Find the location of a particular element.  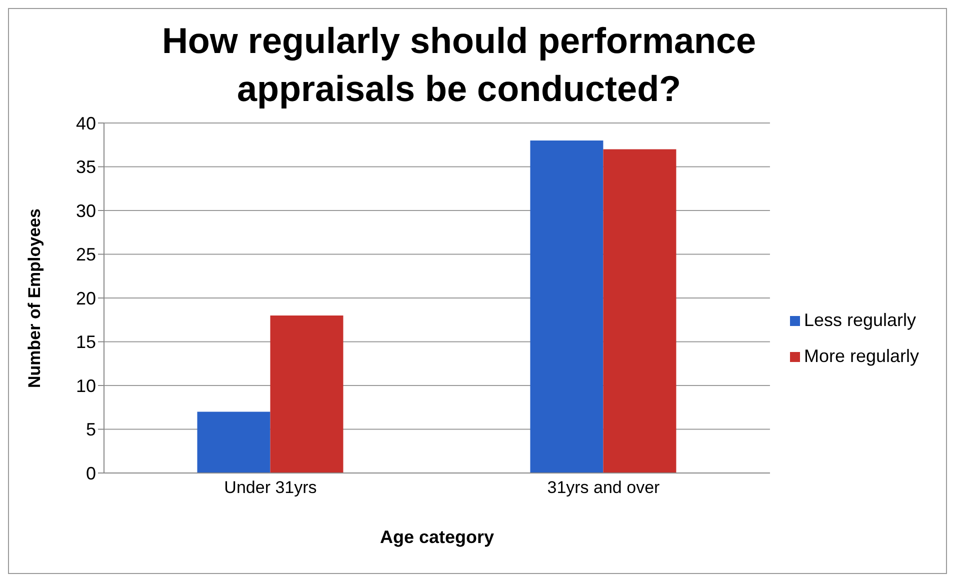

y-tick-label: 20 is located at coordinates (86, 298).